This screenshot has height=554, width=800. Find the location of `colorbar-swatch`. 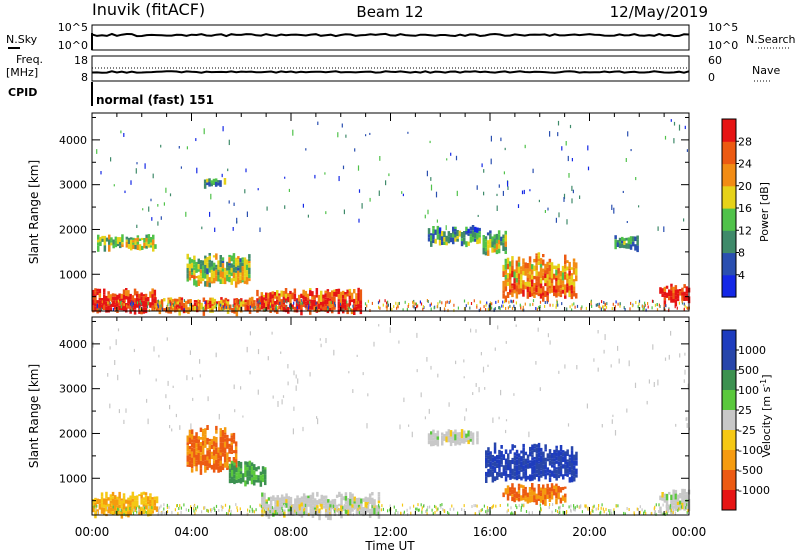

colorbar-swatch is located at coordinates (729, 242).